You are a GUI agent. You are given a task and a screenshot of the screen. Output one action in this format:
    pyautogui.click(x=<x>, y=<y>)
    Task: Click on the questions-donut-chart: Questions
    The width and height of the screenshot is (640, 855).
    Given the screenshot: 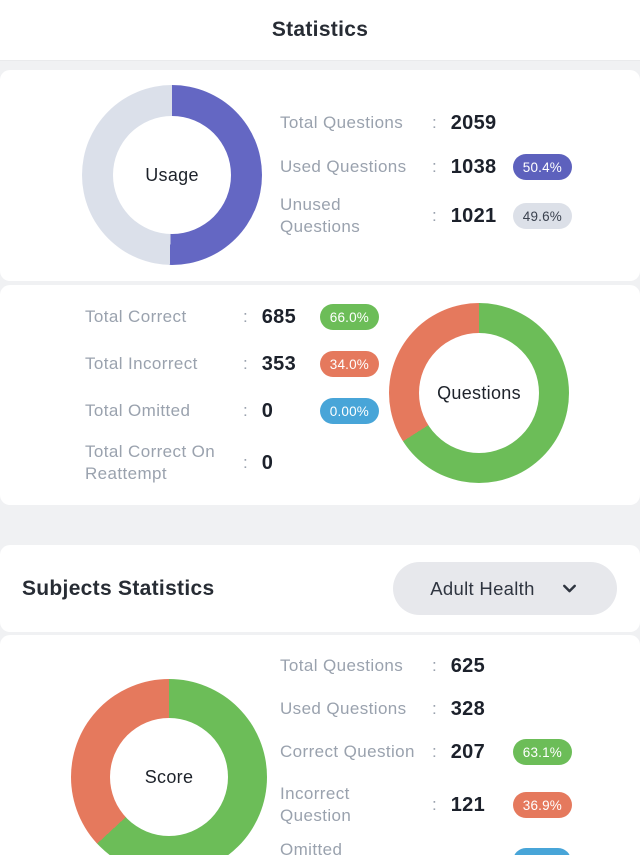 What is the action you would take?
    pyautogui.click(x=479, y=393)
    